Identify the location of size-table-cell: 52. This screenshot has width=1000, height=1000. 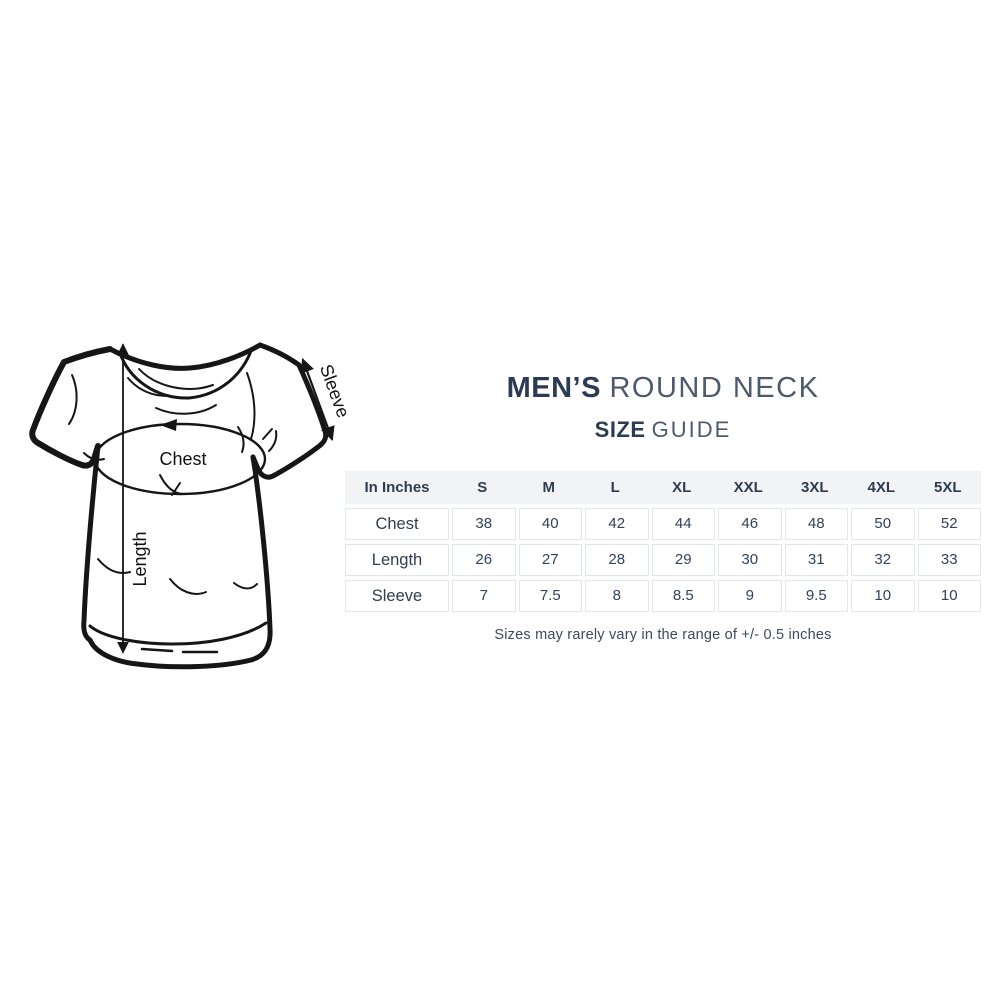
(949, 524).